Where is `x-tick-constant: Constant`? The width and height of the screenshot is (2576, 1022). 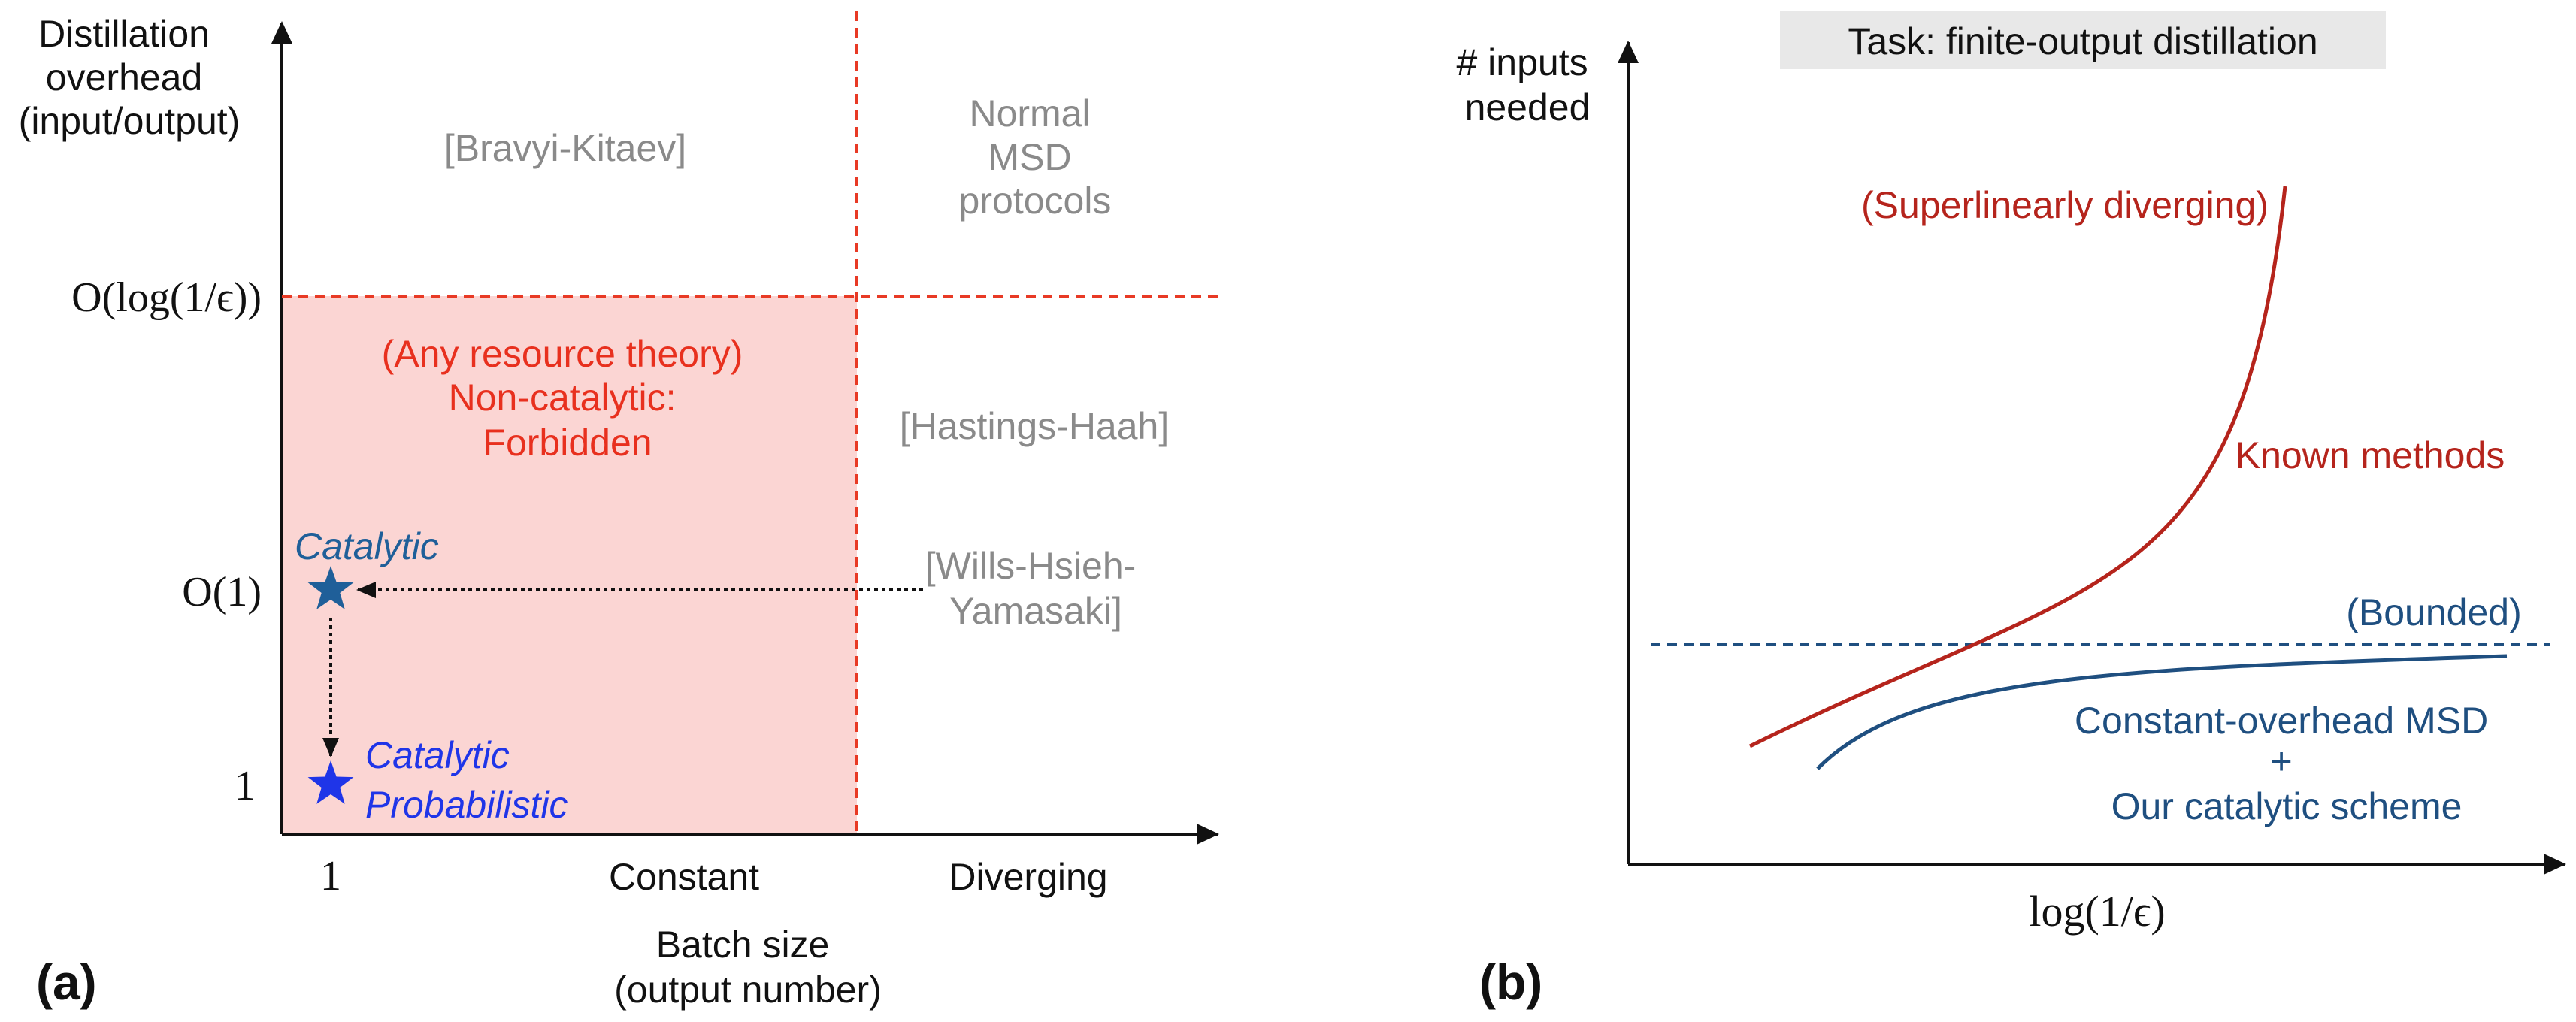
x-tick-constant: Constant is located at coordinates (684, 877).